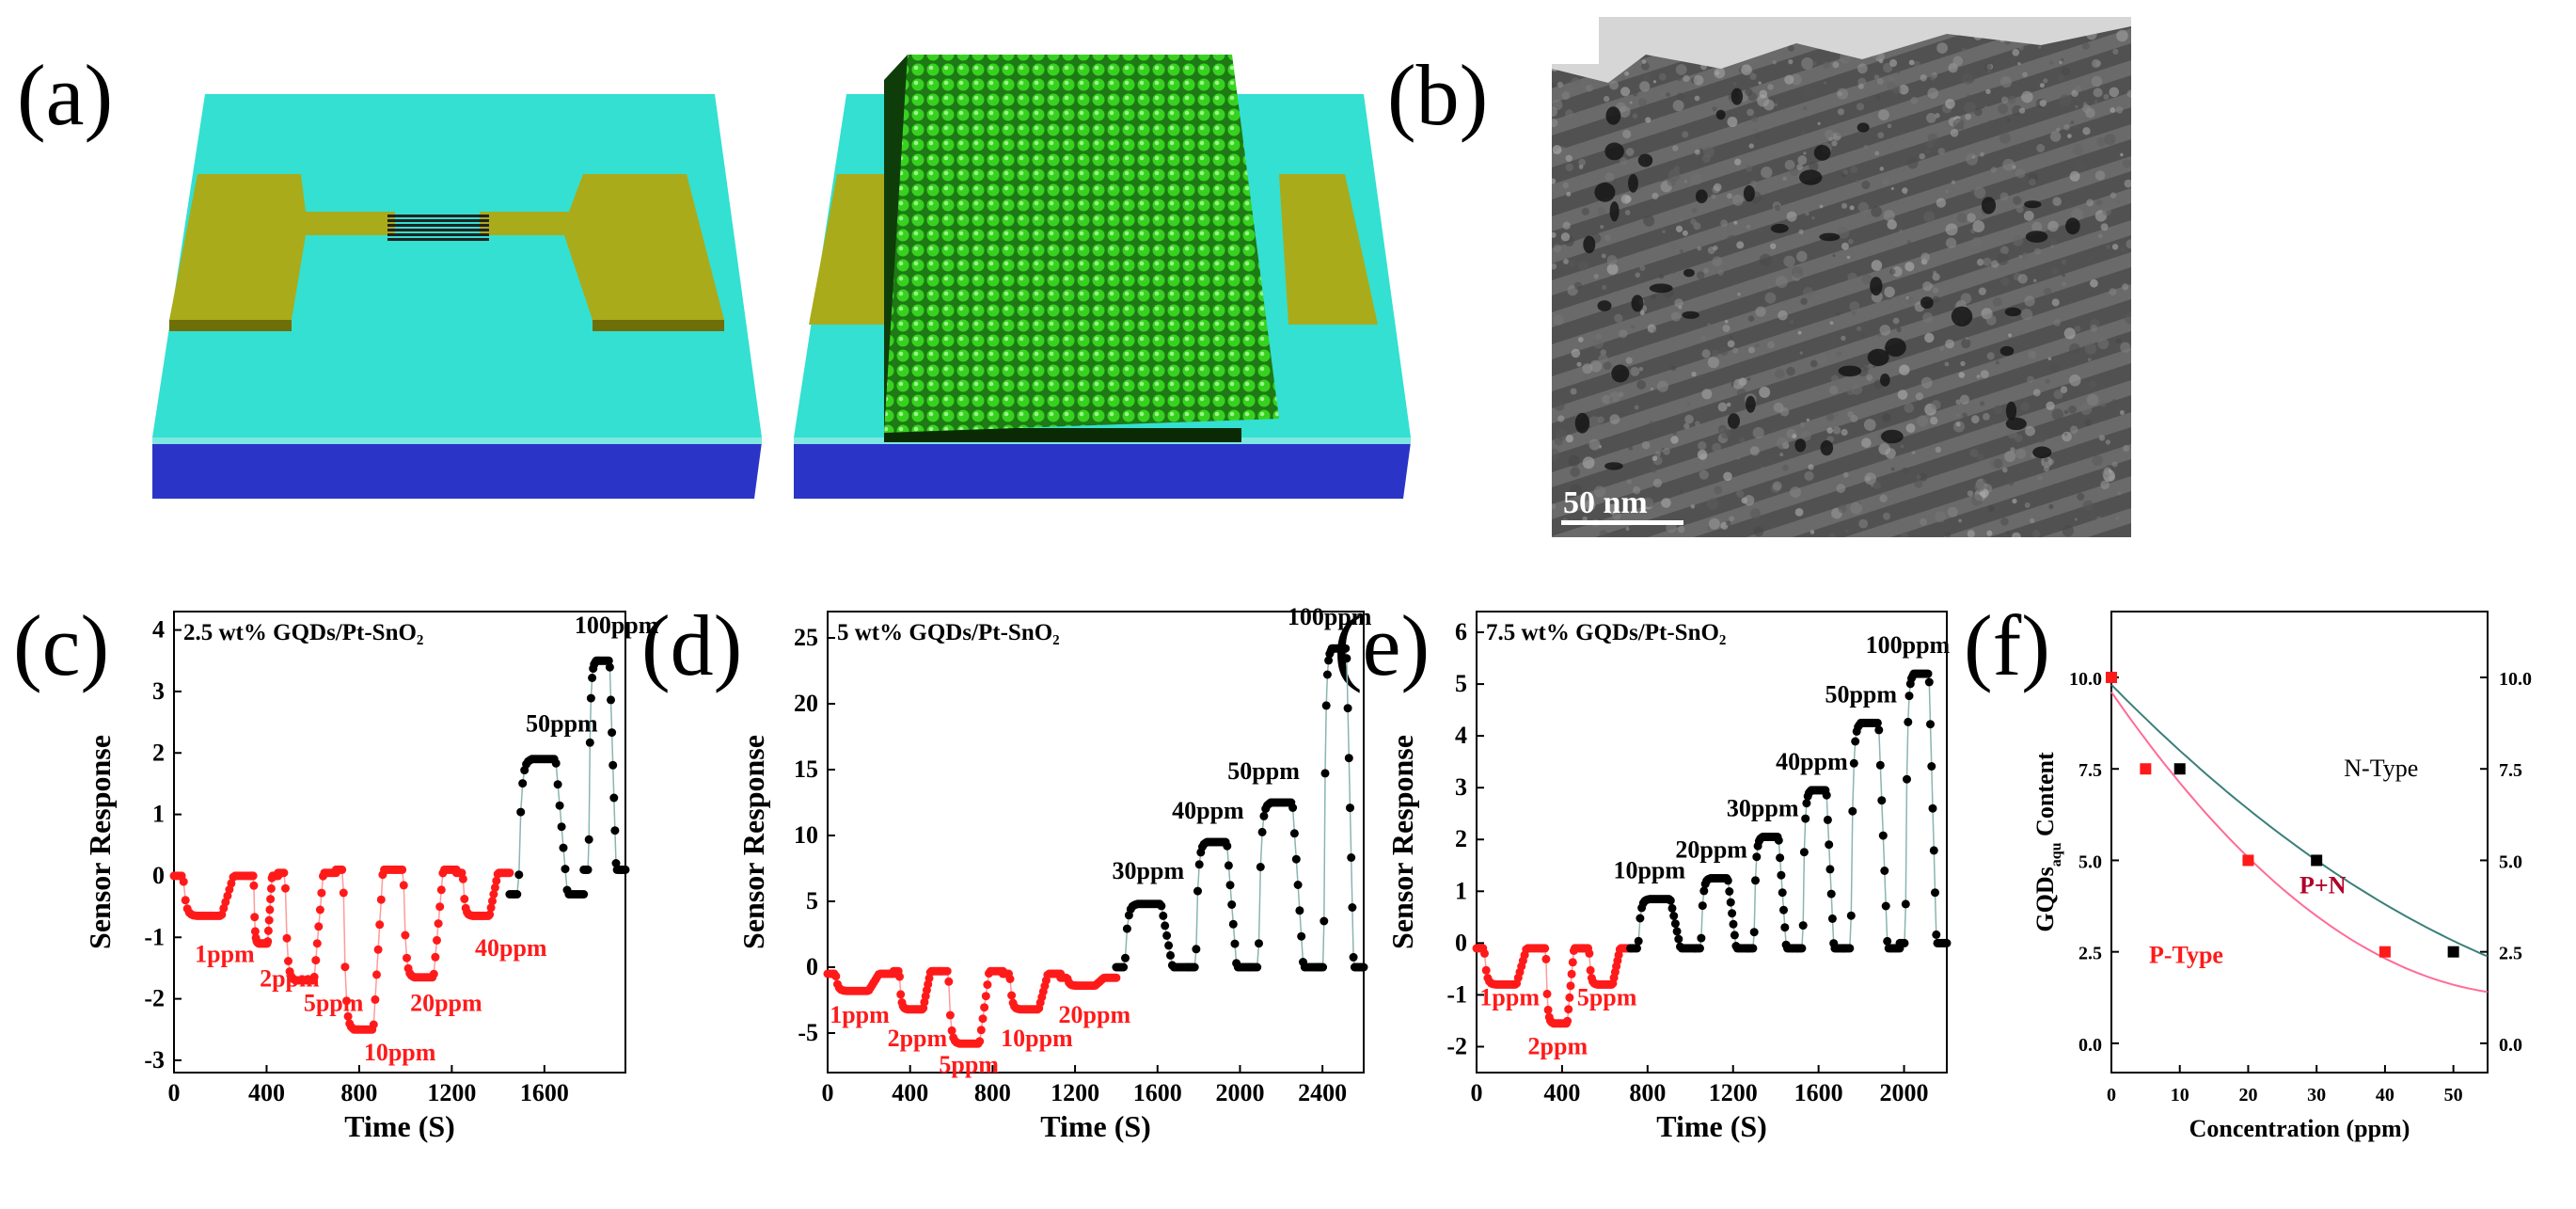 The height and width of the screenshot is (1209, 2576). Describe the element at coordinates (1605, 502) in the screenshot. I see `scale-bar-label: 50 nm` at that location.